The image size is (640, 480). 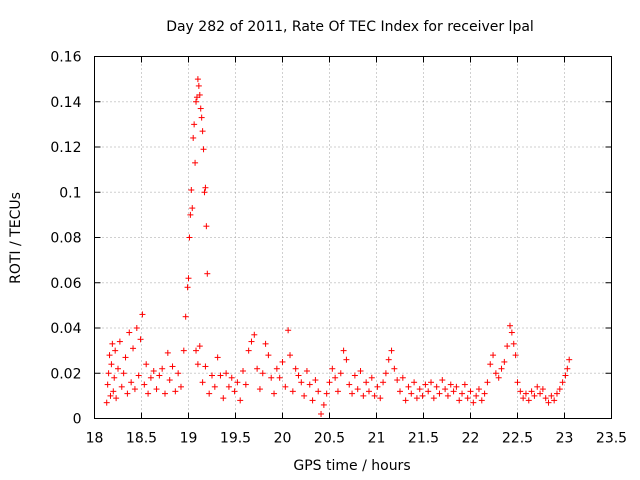 What do you see at coordinates (235, 439) in the screenshot?
I see `x-tick-label: 19.5` at bounding box center [235, 439].